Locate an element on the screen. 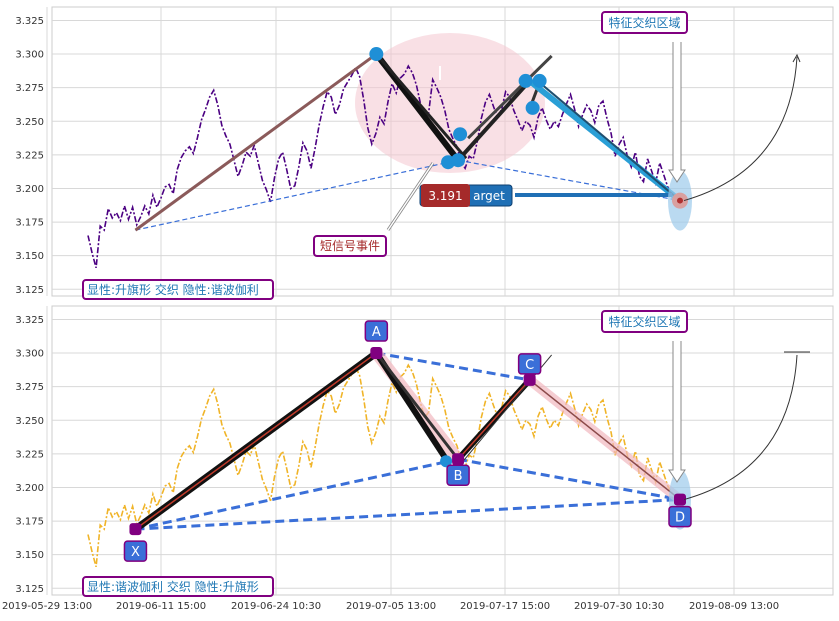 The height and width of the screenshot is (621, 839). point-label-a: A is located at coordinates (376, 332).